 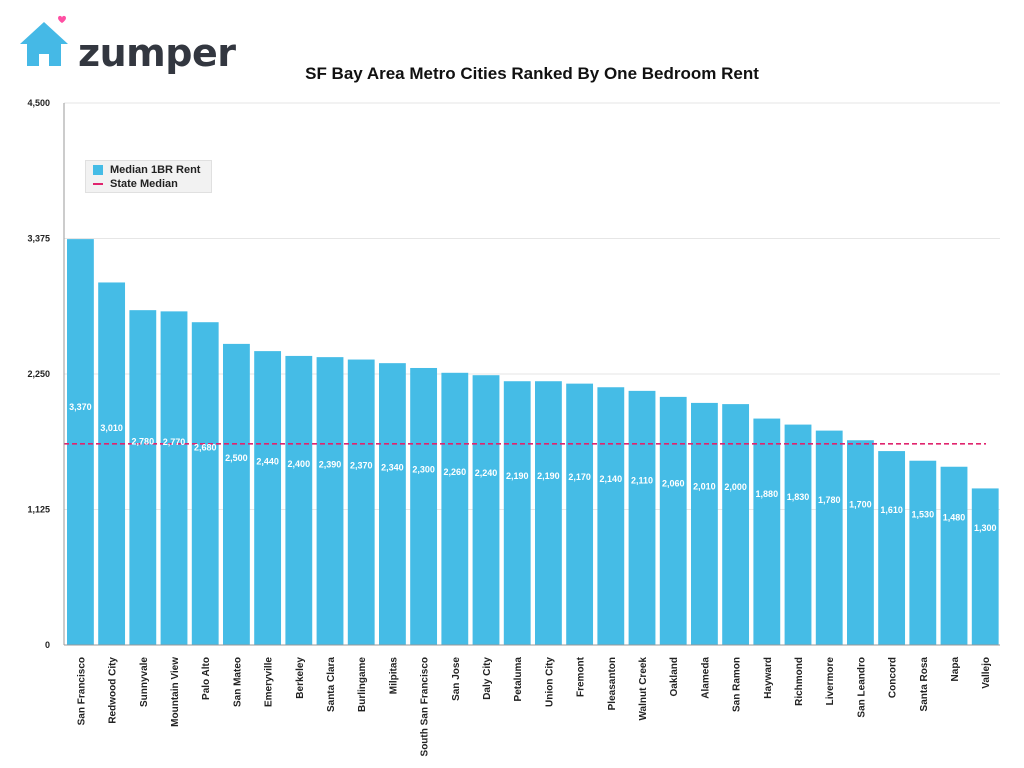 I want to click on bar-value-label: 1,700, so click(x=860, y=505).